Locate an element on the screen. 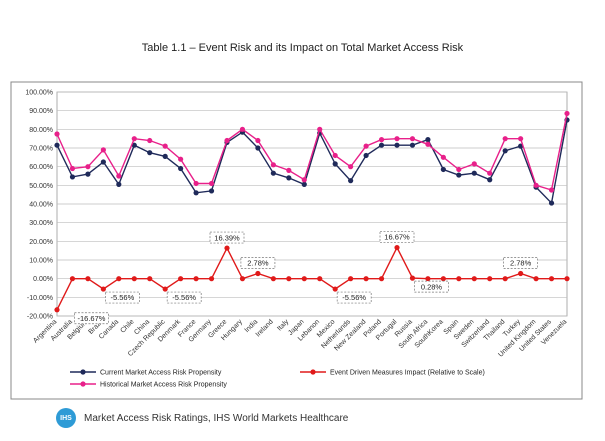  data-label: 16.67% is located at coordinates (397, 237).